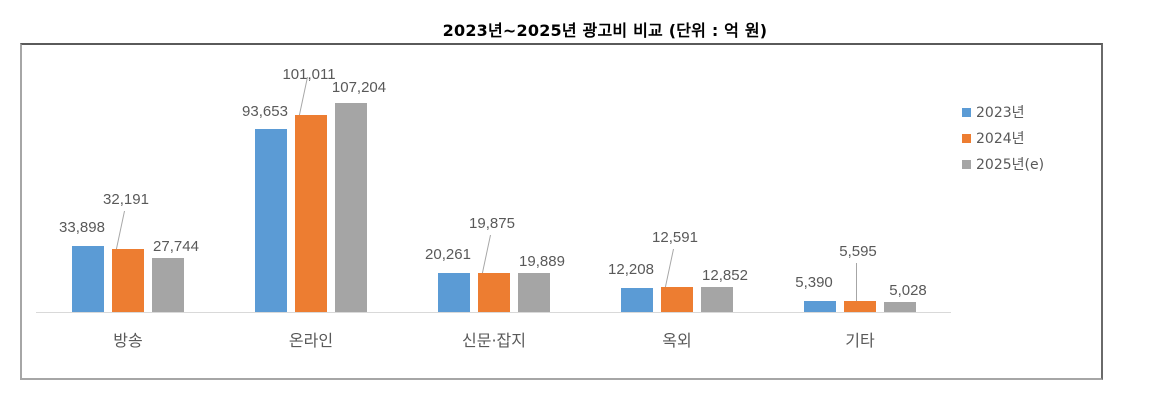  What do you see at coordinates (494, 340) in the screenshot?
I see `category-label: 신문·잡지` at bounding box center [494, 340].